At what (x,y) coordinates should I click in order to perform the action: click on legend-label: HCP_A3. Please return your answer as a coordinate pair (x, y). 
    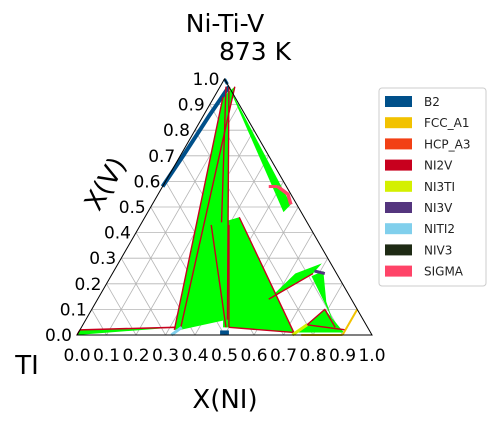
    Looking at the image, I should click on (447, 144).